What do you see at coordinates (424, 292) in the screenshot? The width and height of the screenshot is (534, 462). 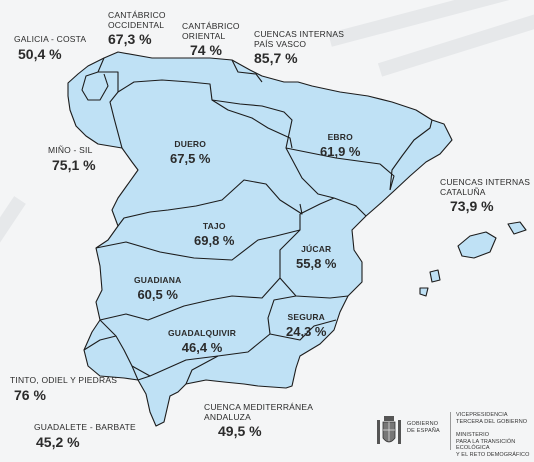 I see `formentera-island` at bounding box center [424, 292].